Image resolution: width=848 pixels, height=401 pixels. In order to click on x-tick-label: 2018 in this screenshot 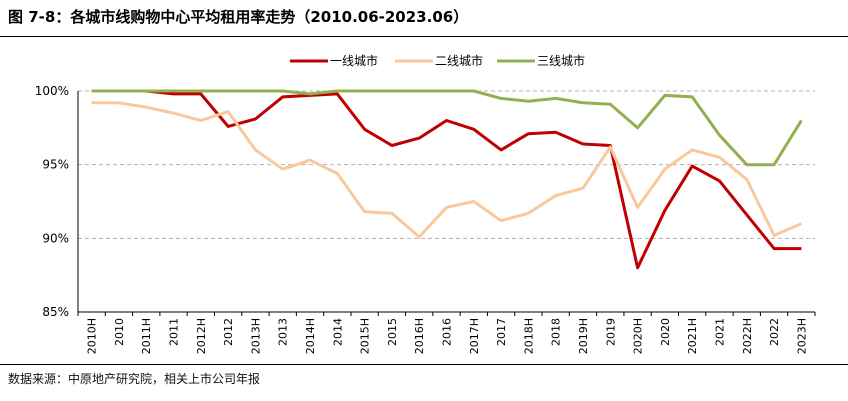, I will do `click(556, 332)`.